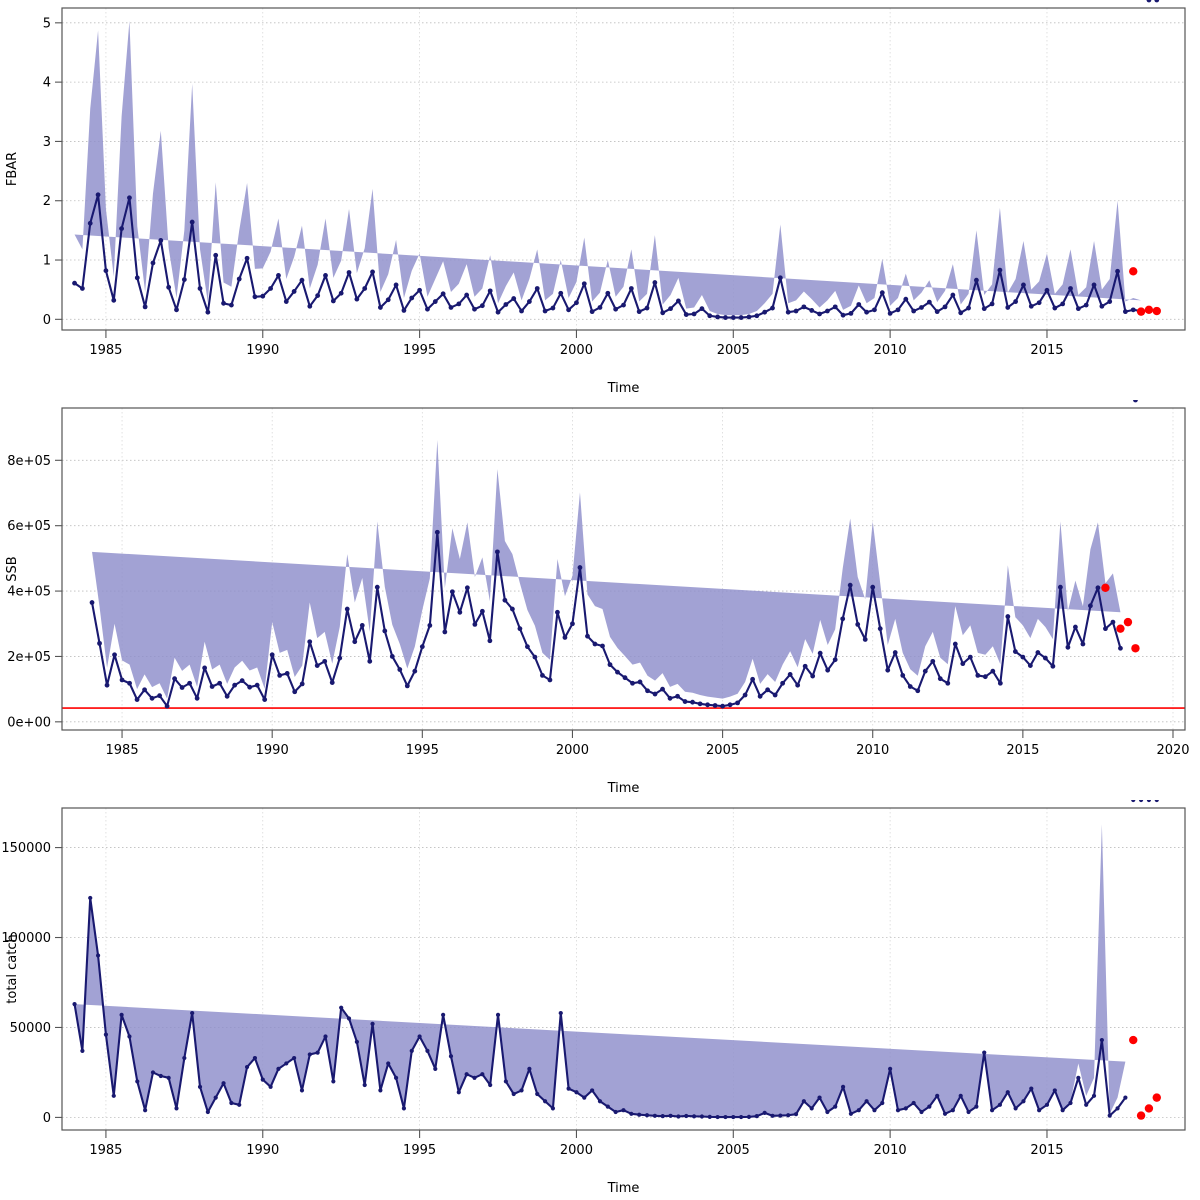 The width and height of the screenshot is (1200, 1200). Describe the element at coordinates (1120, 618) in the screenshot. I see `forecast-points` at that location.